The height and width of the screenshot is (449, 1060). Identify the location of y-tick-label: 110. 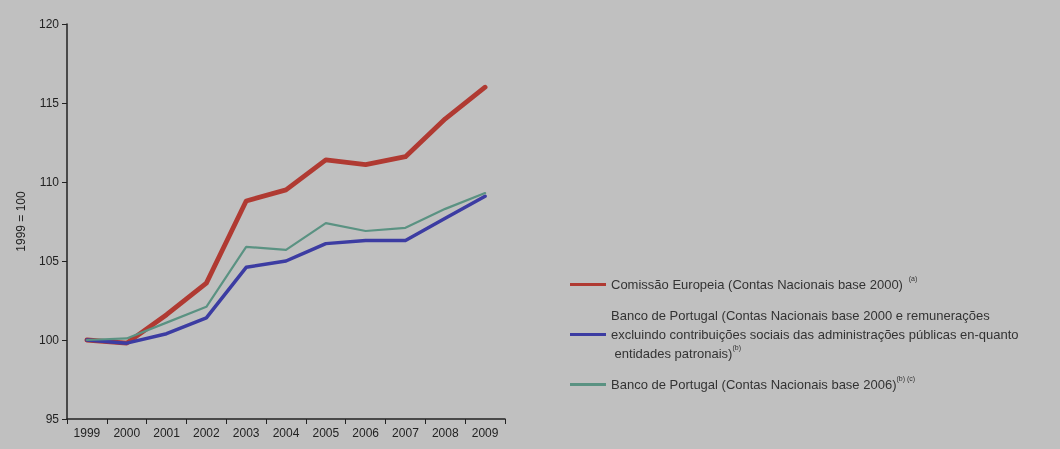
(49, 182).